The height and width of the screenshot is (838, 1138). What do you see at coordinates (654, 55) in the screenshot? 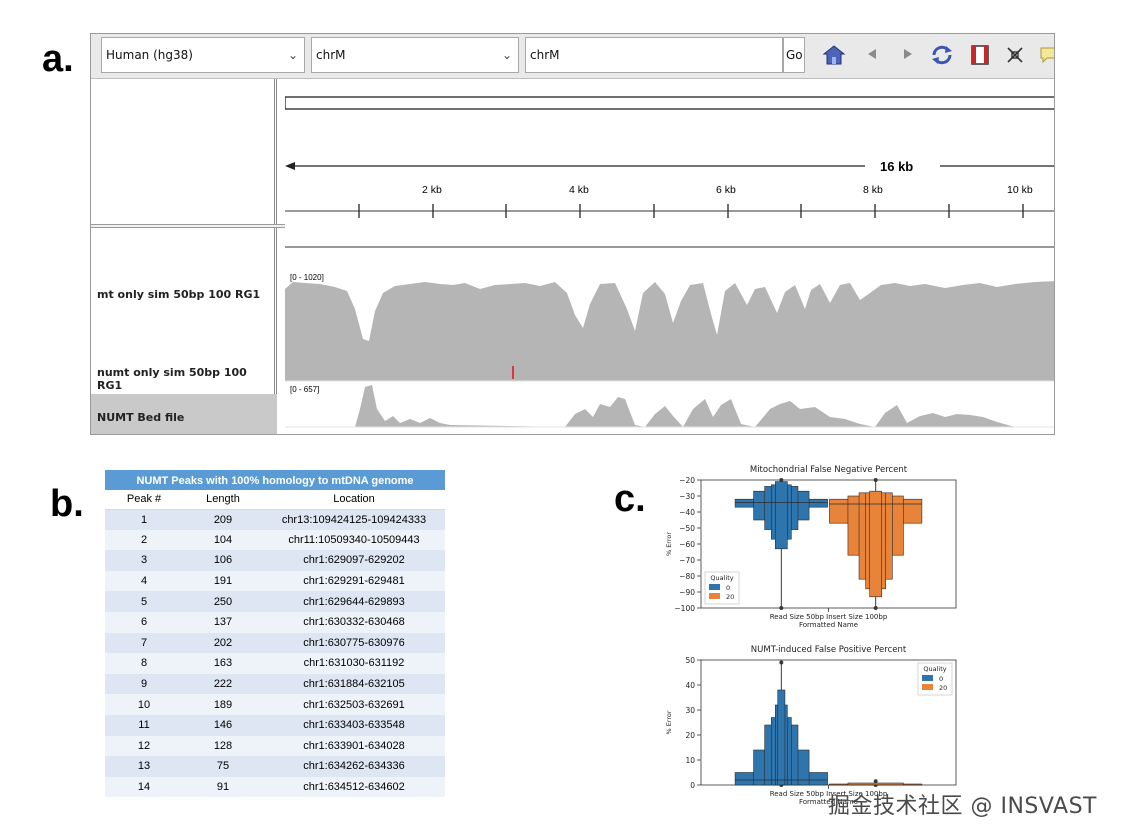
I see `locus-input: chrM` at bounding box center [654, 55].